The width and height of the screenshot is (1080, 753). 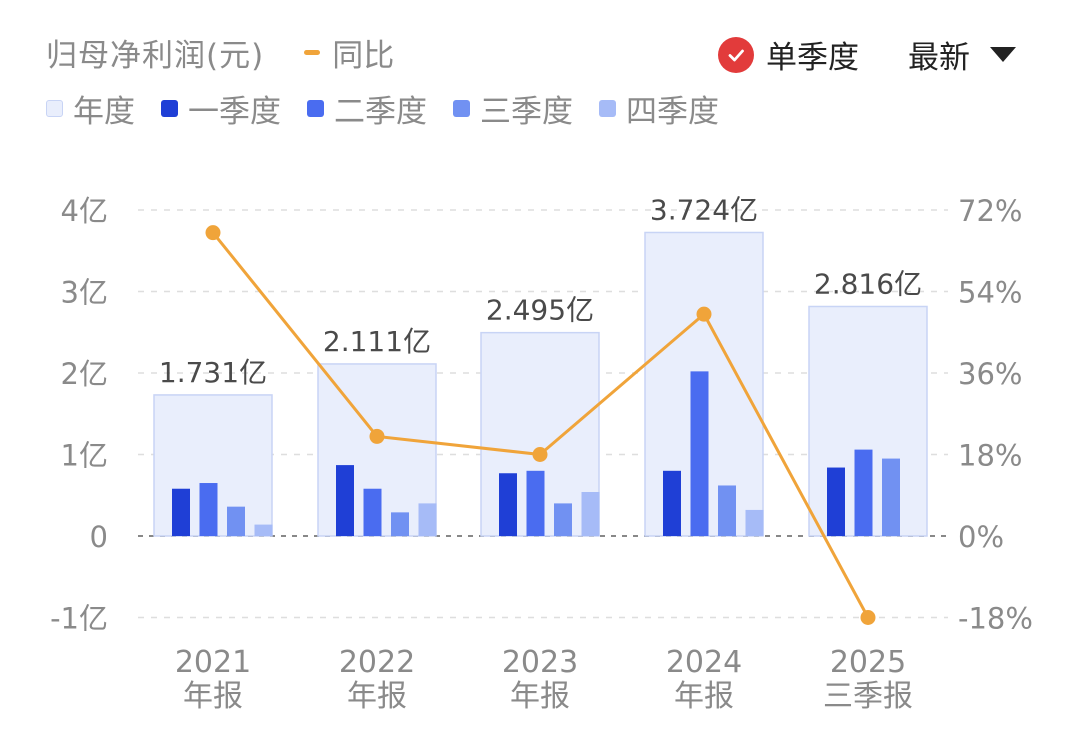 What do you see at coordinates (812, 58) in the screenshot?
I see `single-quarter-label: 单季度` at bounding box center [812, 58].